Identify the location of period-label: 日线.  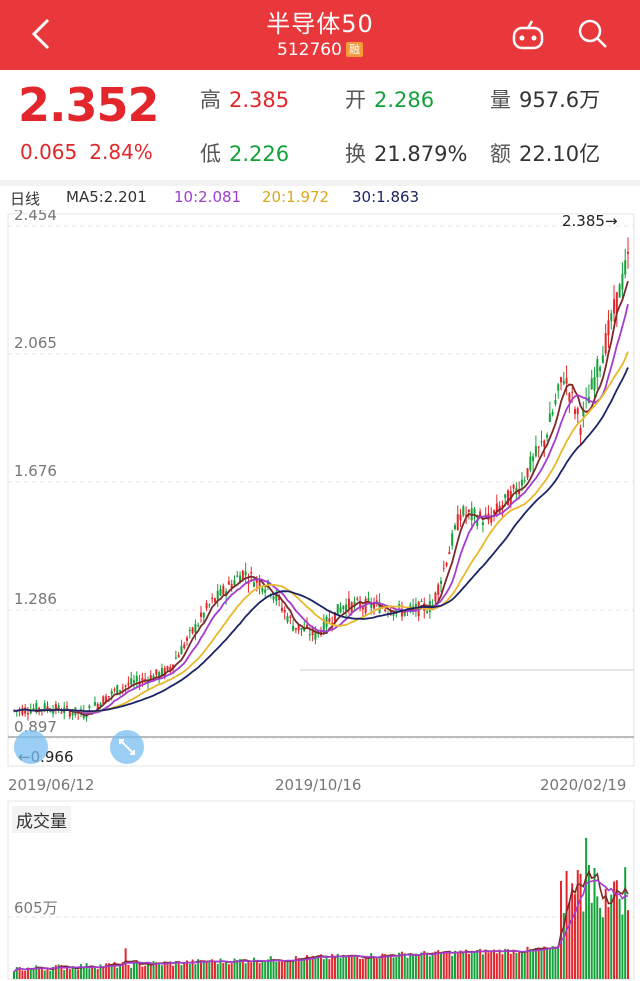
(25, 199).